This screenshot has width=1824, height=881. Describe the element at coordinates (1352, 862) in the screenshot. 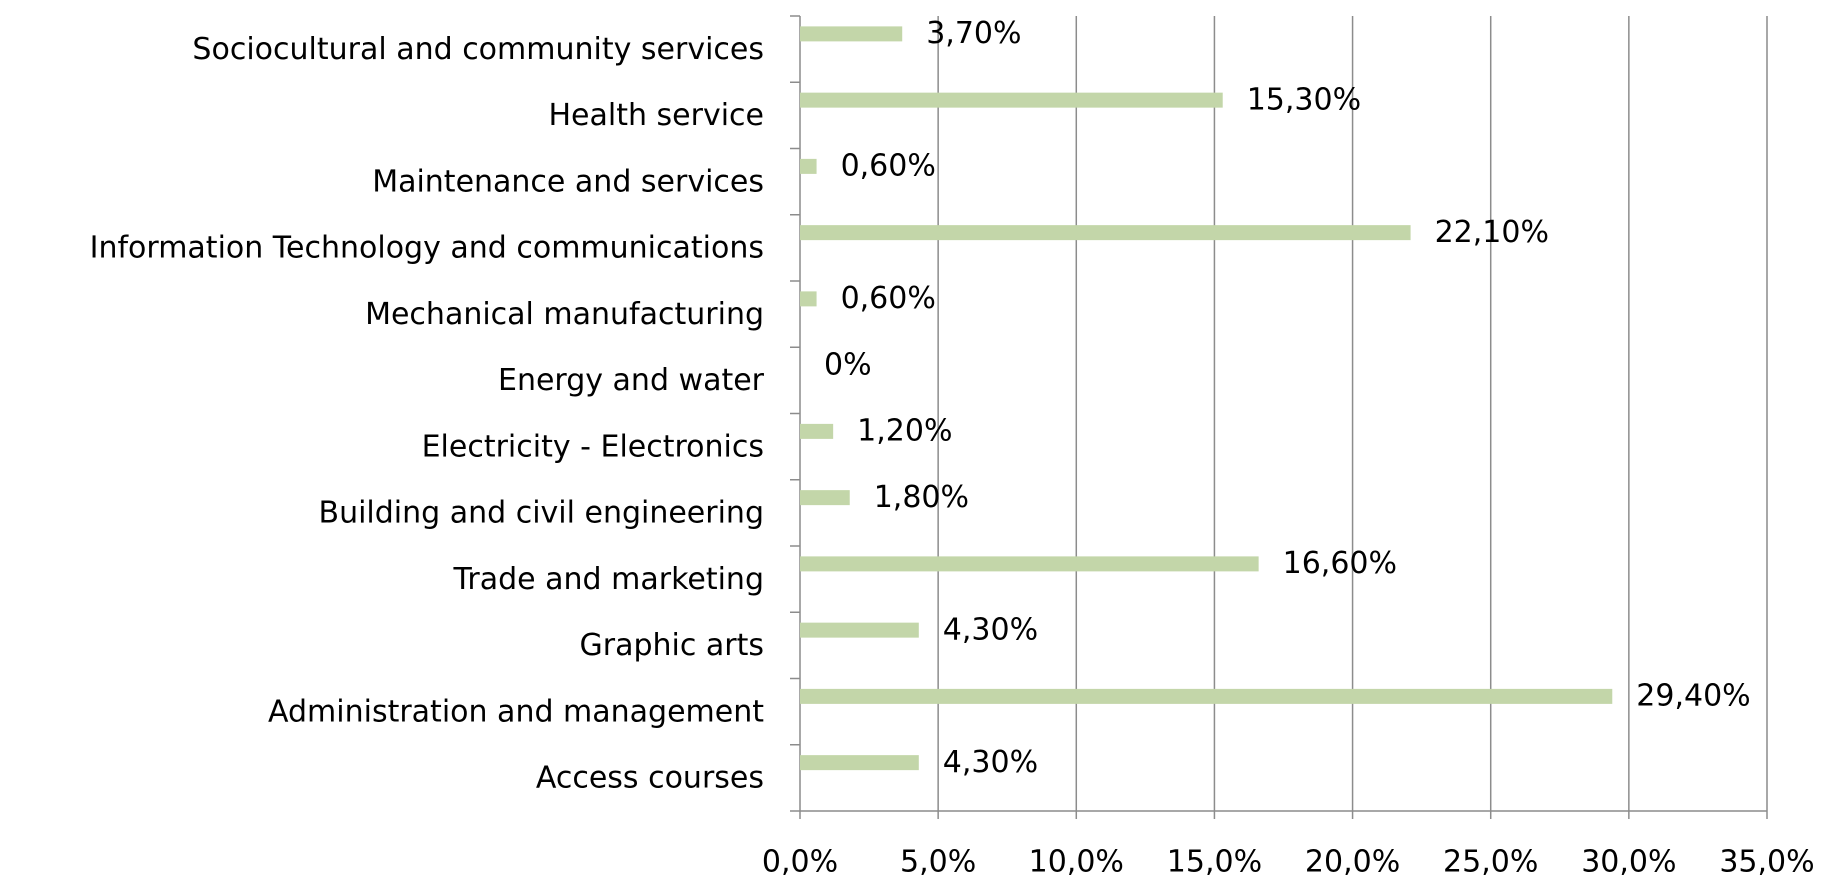

I see `x-tick-label: 20,0%` at that location.